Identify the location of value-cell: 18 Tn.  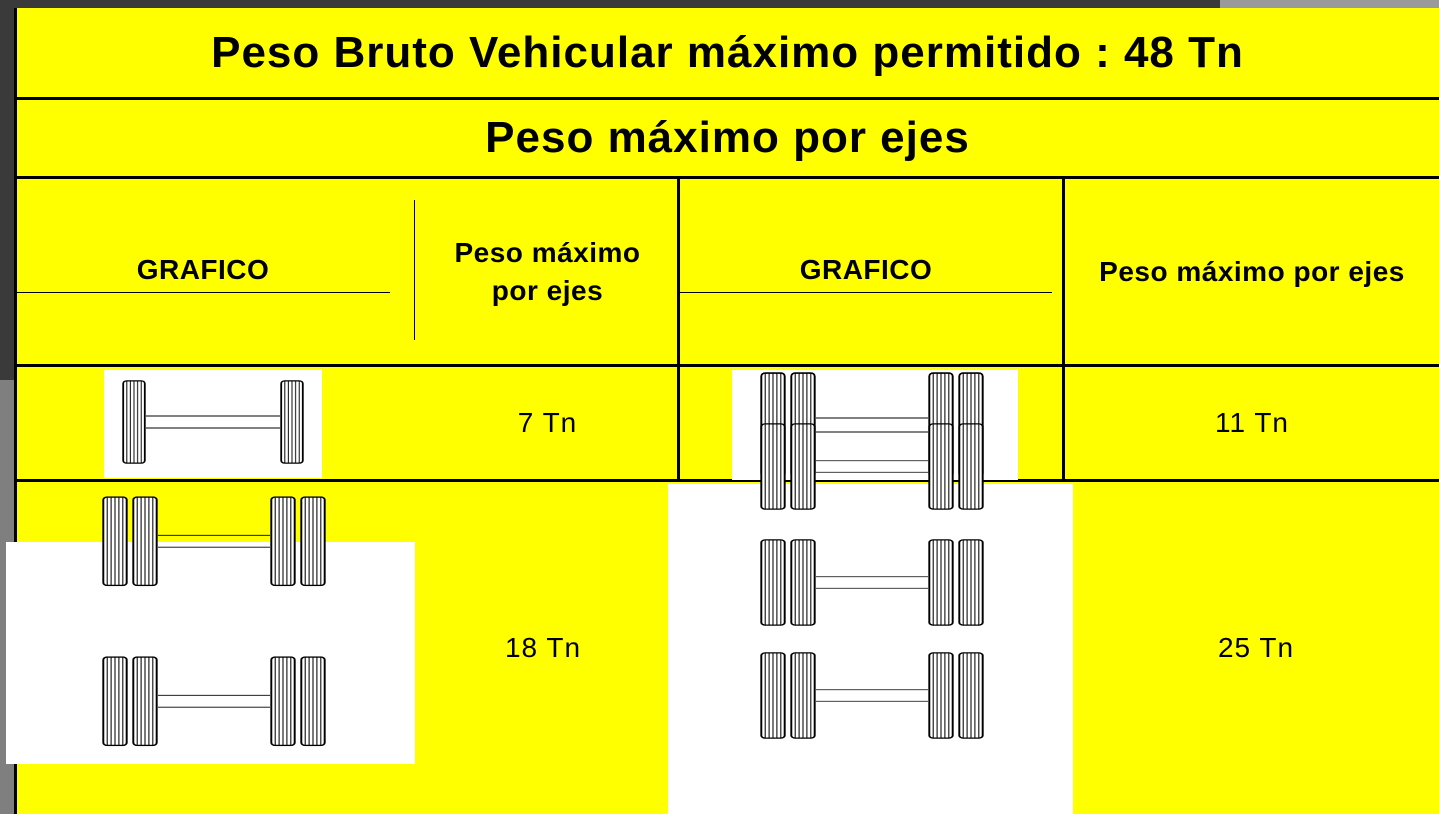
(543, 647).